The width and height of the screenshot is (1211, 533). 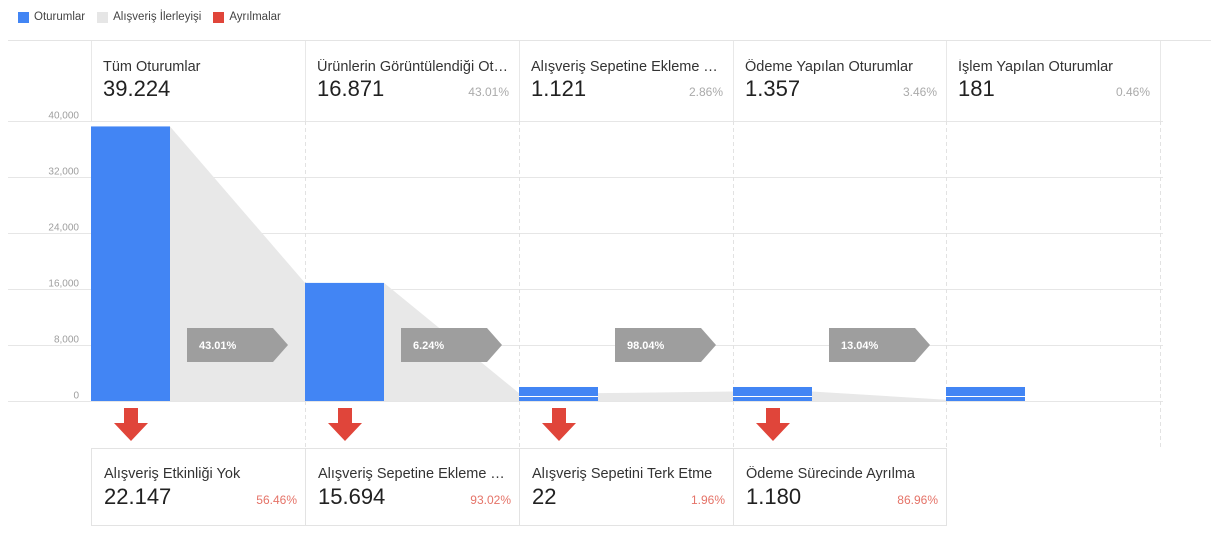 I want to click on y-axis-ticks: 40,000 32,000 24,000 16,000 8,000 0, so click(x=63, y=256).